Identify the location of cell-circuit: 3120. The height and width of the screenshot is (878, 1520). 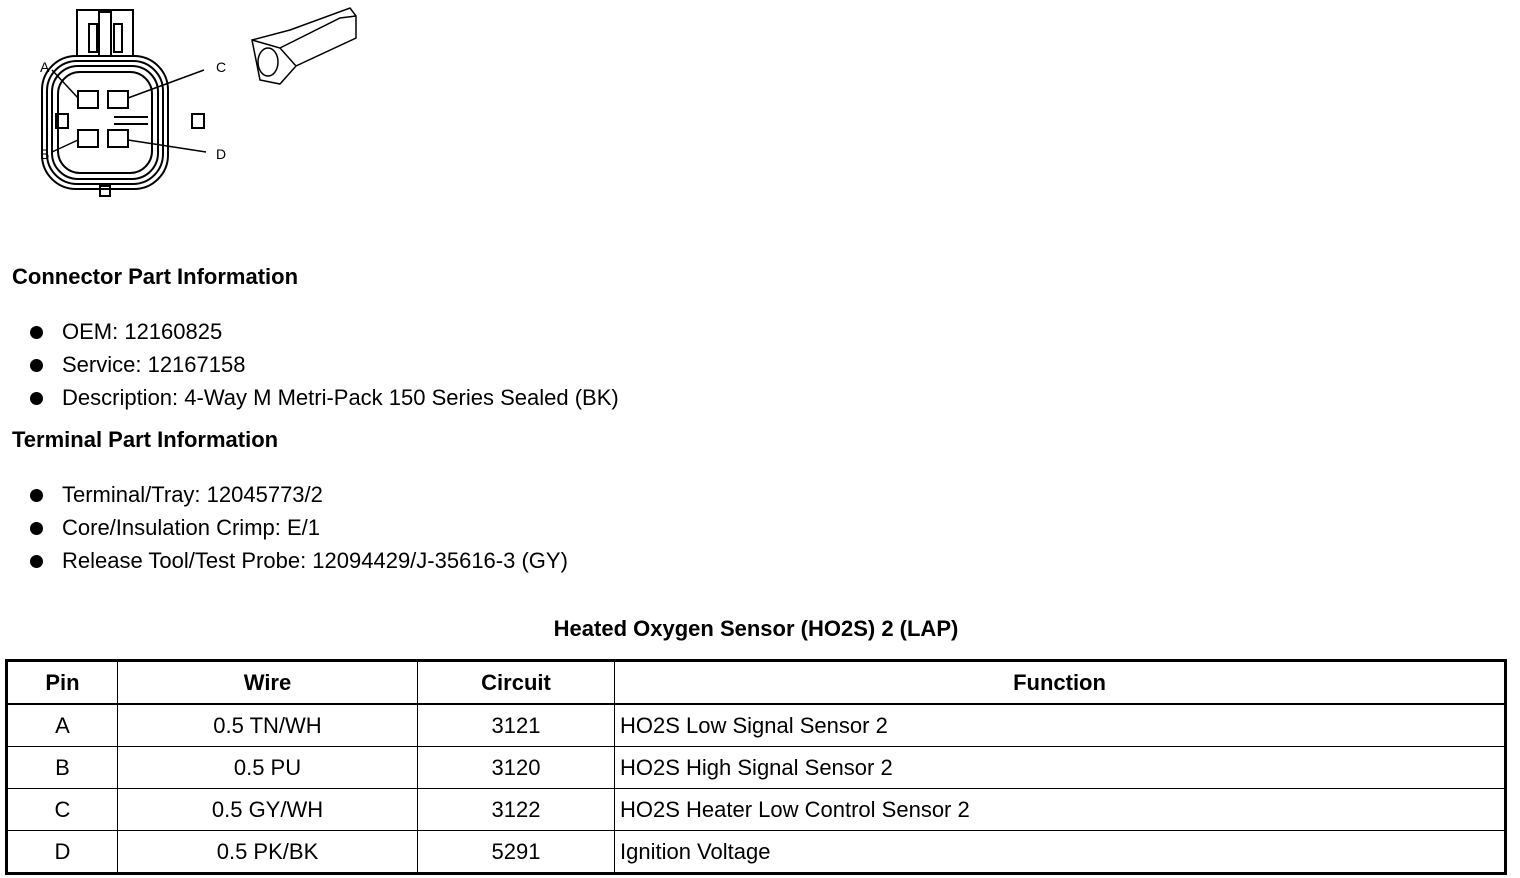
(516, 767).